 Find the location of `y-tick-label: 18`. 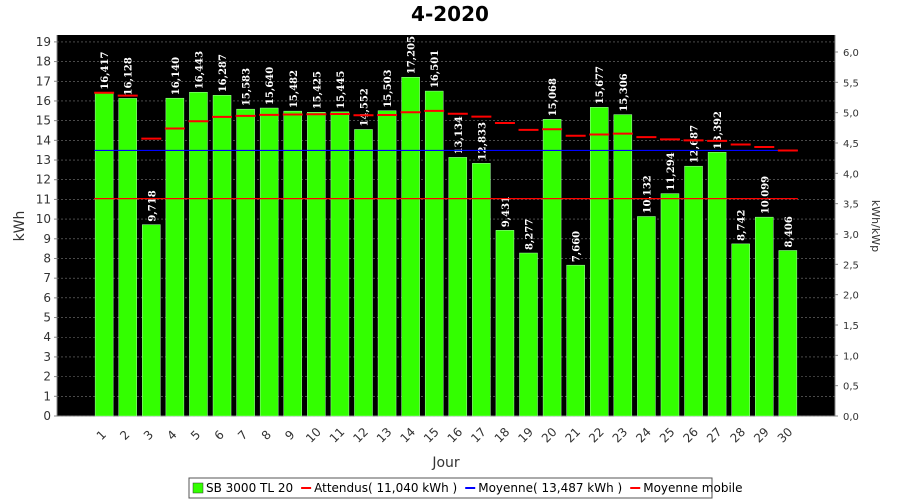

y-tick-label: 18 is located at coordinates (43, 62).